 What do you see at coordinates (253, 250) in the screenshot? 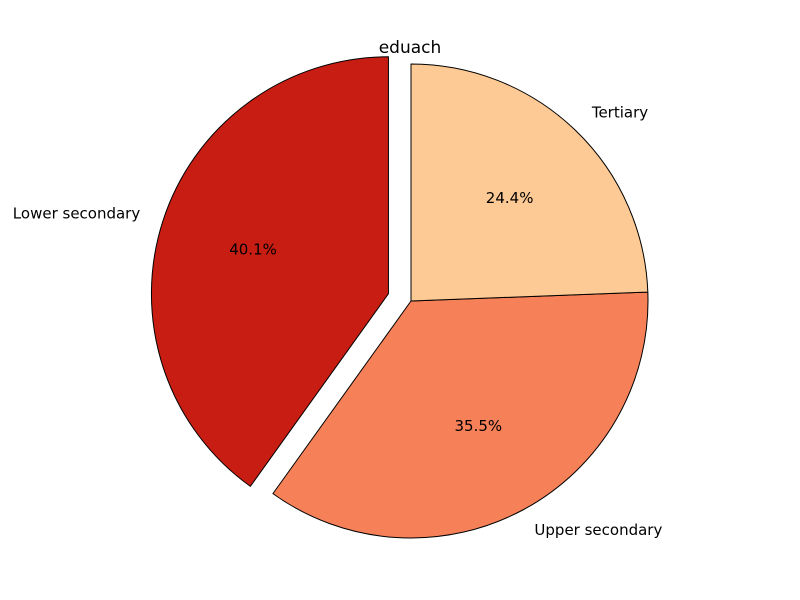
I see `percent-label-lower-secondary: 40.1%` at bounding box center [253, 250].